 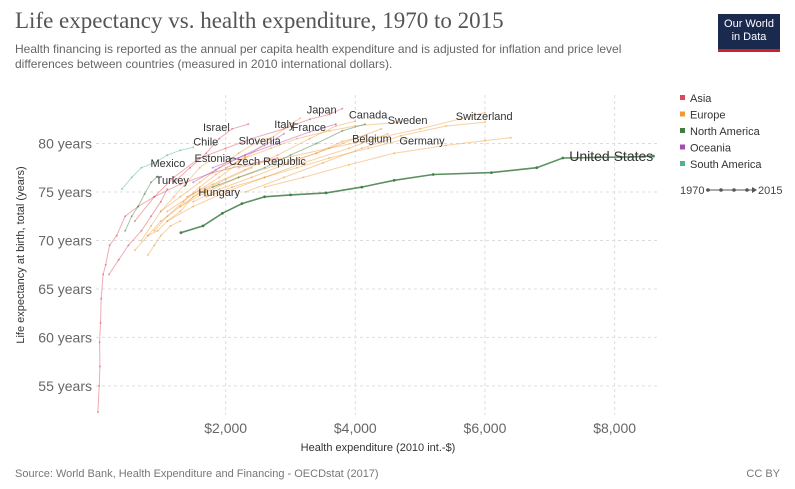 I want to click on y-tick-label: 55 years, so click(x=65, y=386).